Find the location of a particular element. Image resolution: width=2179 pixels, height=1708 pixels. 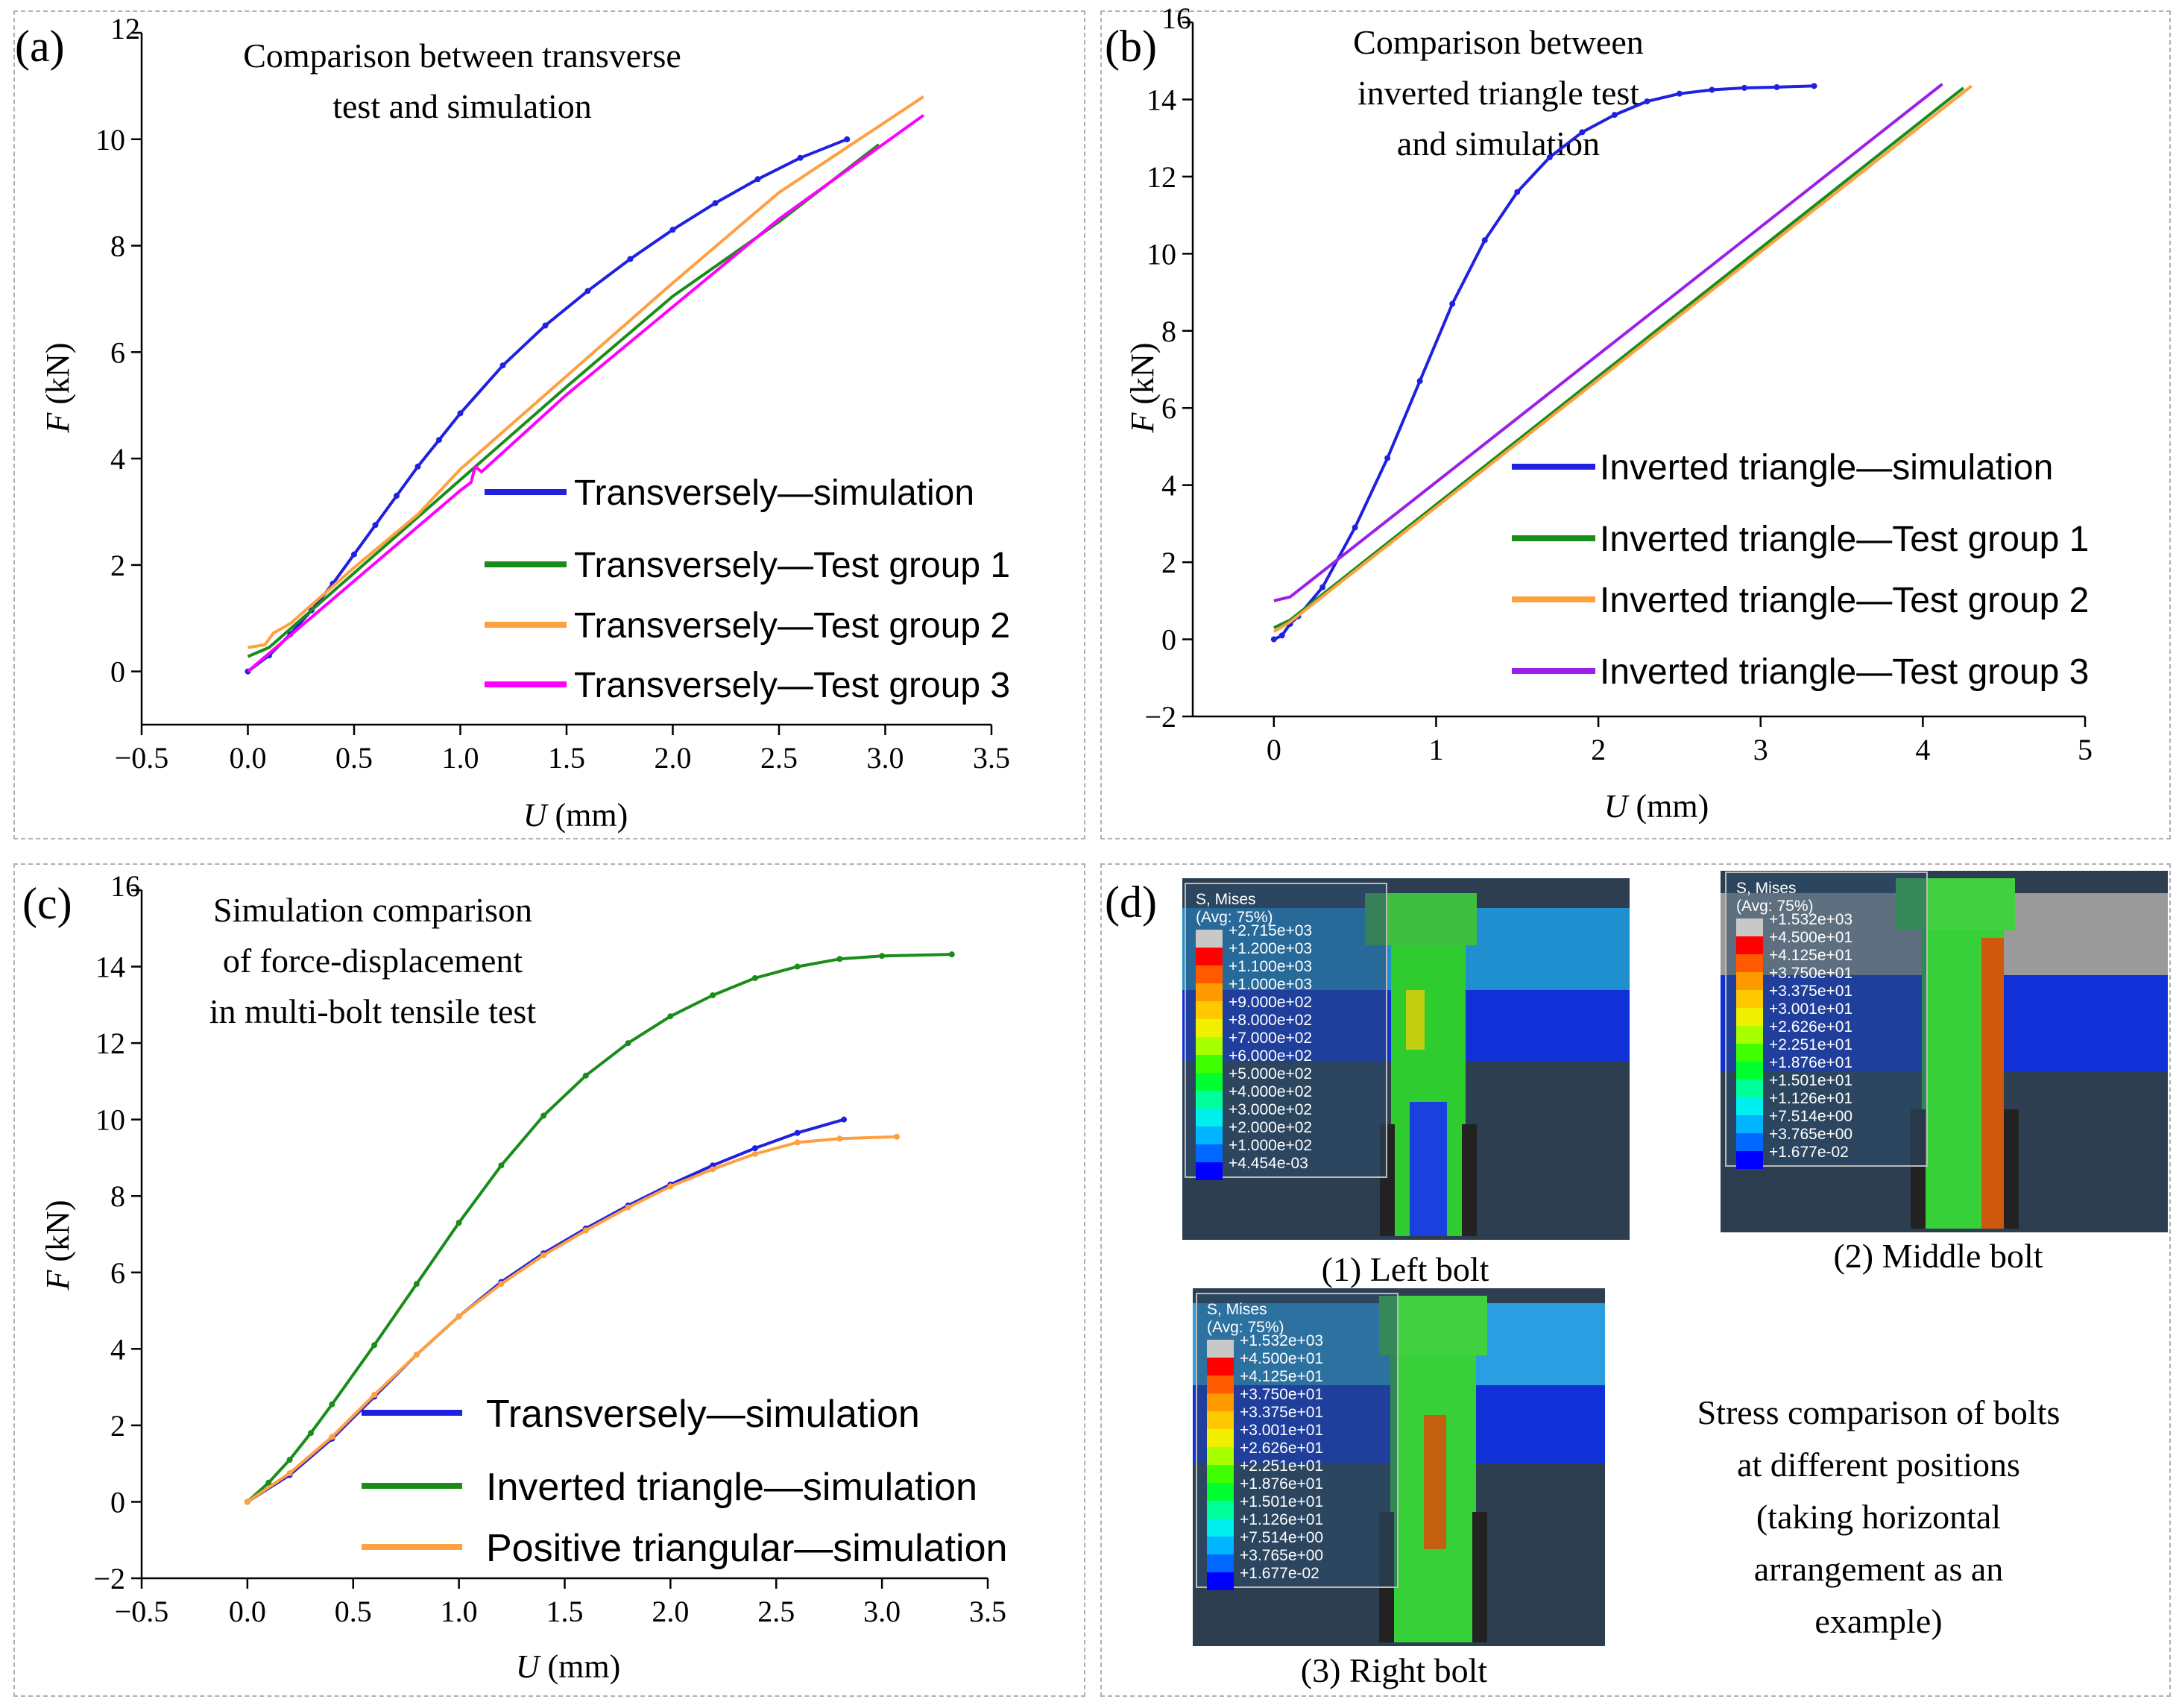

chart-b-title-line: inverted triangle test is located at coordinates (1498, 93).